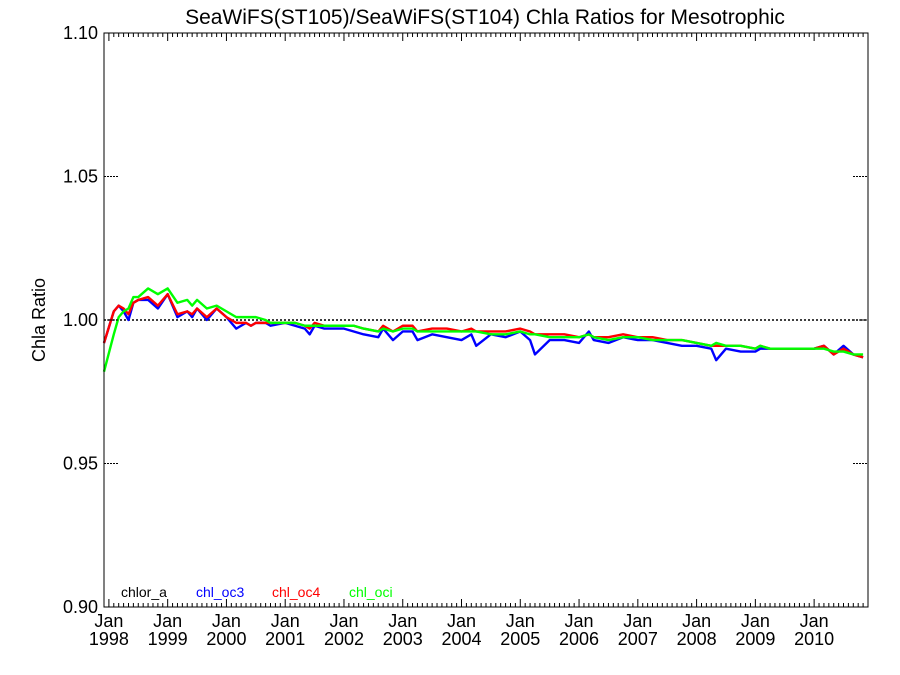 The width and height of the screenshot is (900, 675). I want to click on legend-entry-chl-oc4: chl_oc4, so click(296, 592).